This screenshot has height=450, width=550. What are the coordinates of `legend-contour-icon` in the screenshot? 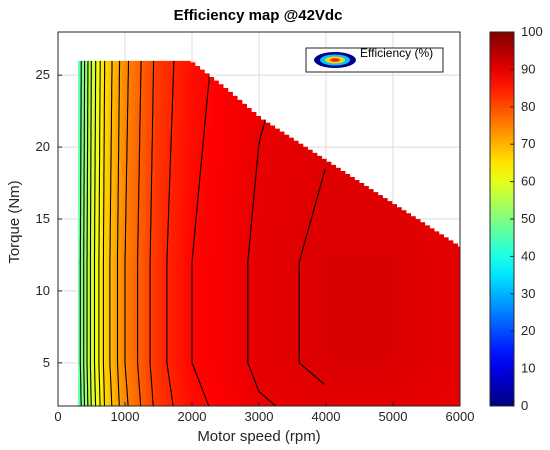 It's located at (335, 60).